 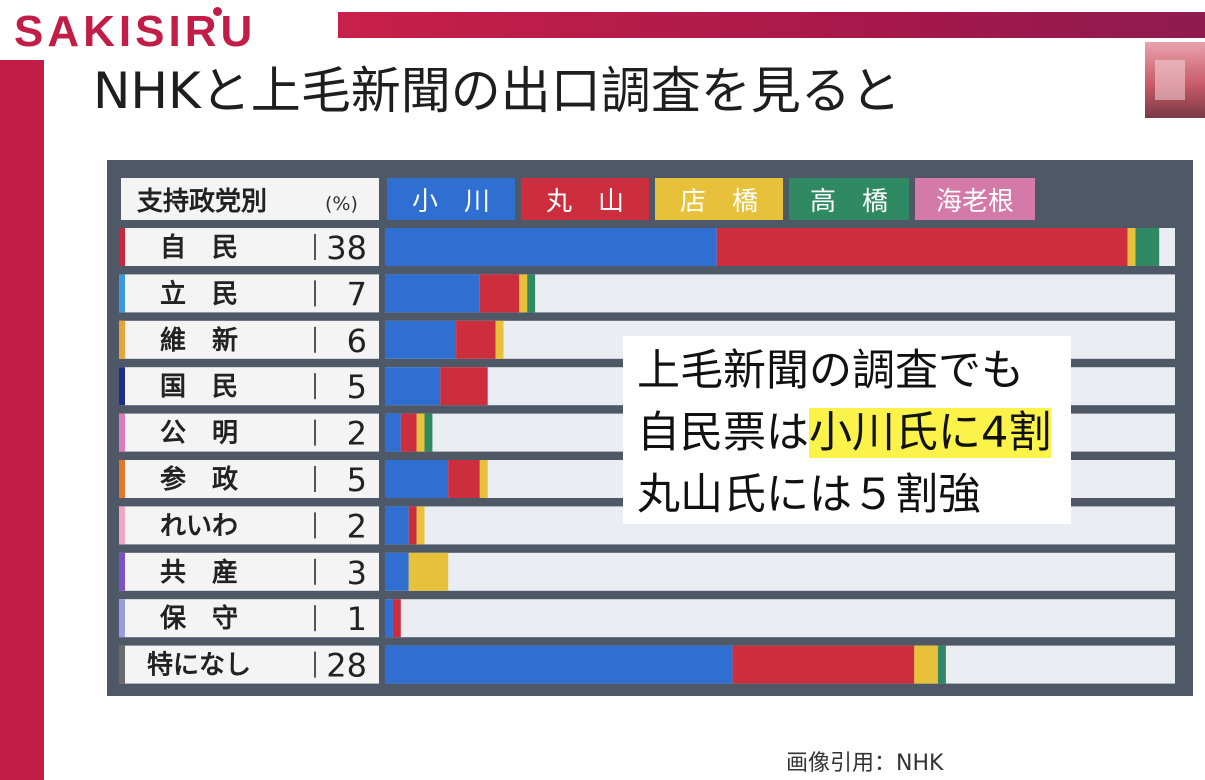 I want to click on legend-entry-label: 店 橋, so click(x=719, y=202).